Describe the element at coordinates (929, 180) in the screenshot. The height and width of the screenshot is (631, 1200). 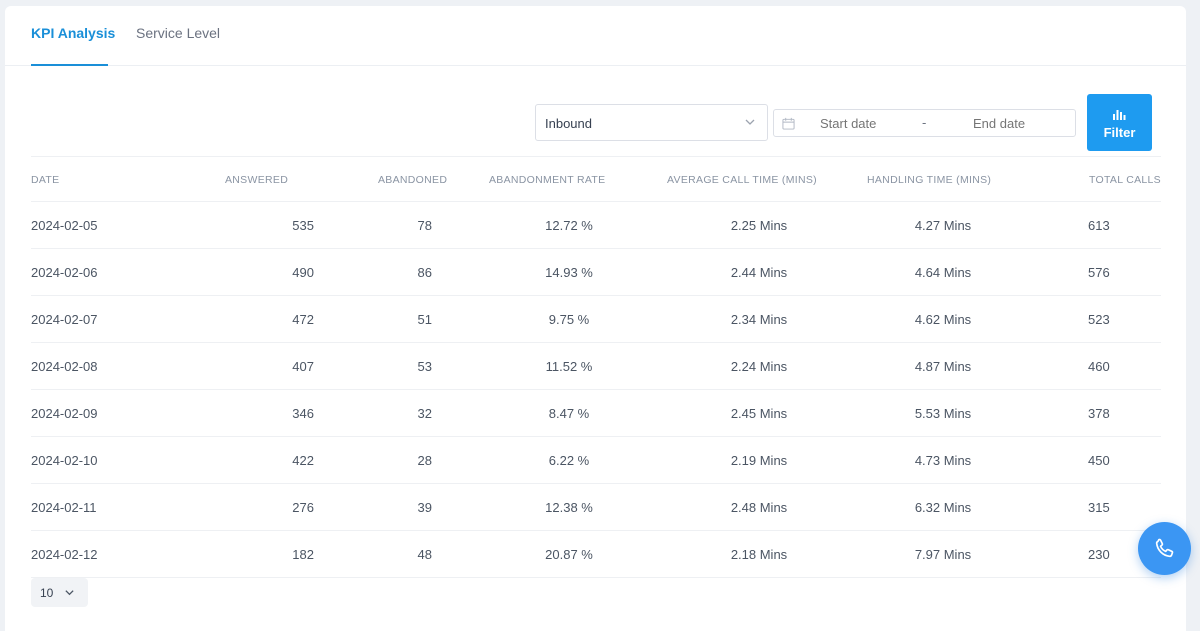
I see `column-header-handling-time: HANDLING TIME (MINS)` at that location.